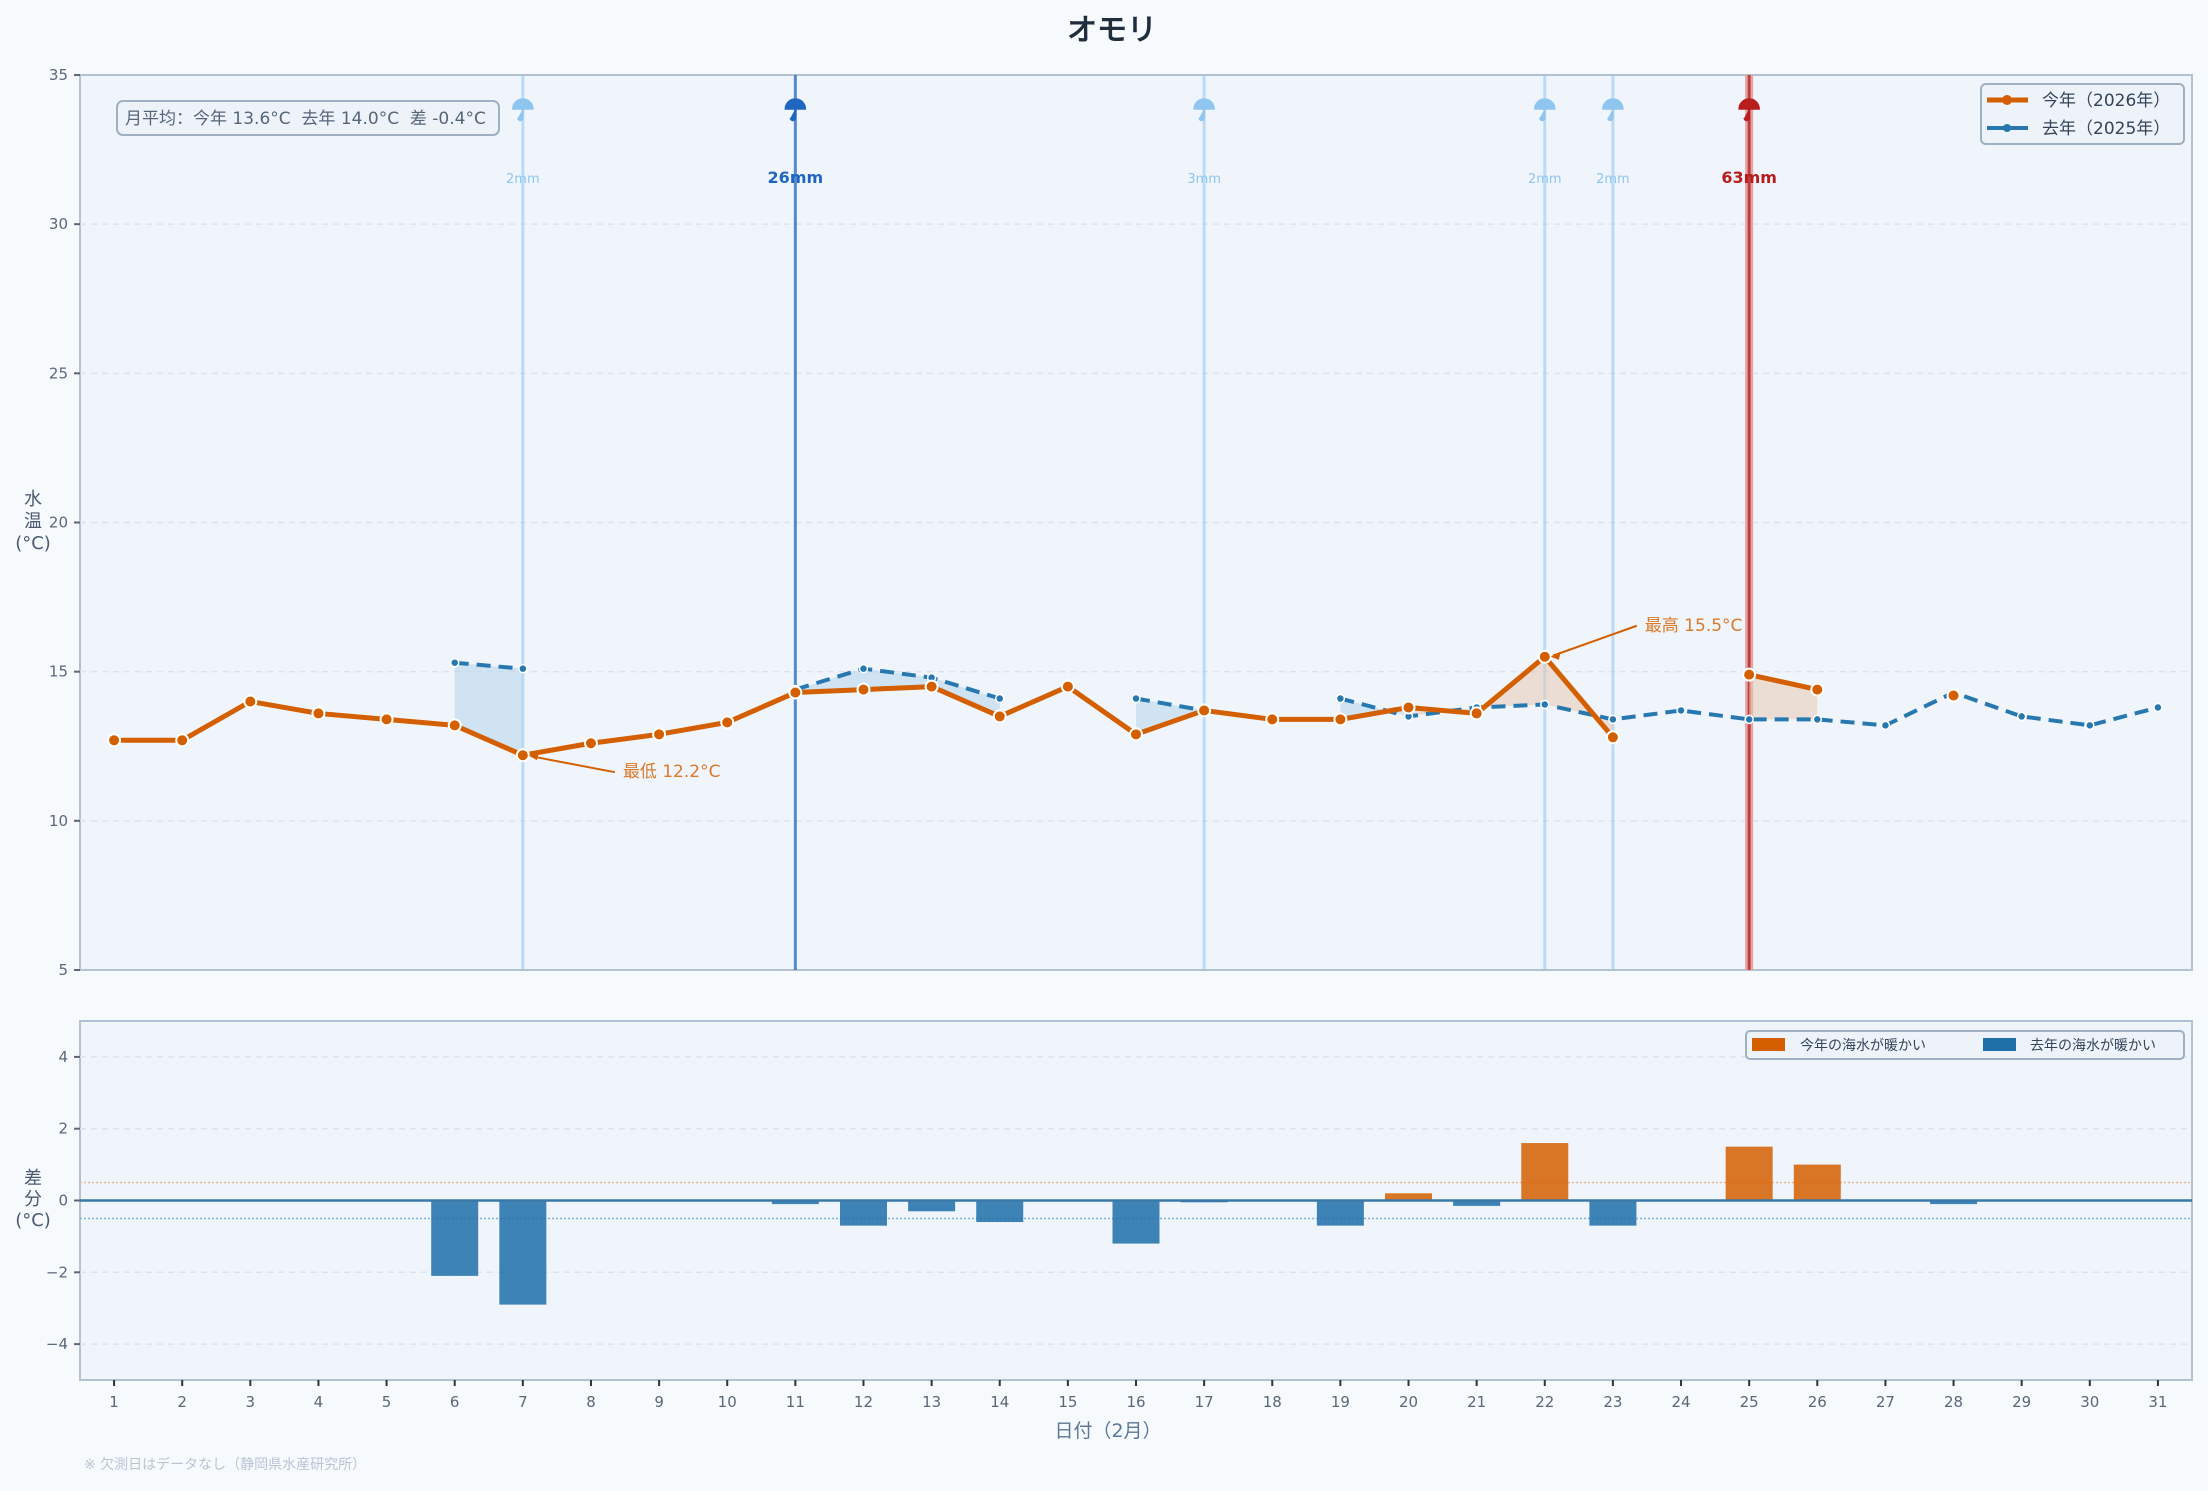 The height and width of the screenshot is (1491, 2208). Describe the element at coordinates (63, 970) in the screenshot. I see `y-tick-label: 5` at that location.